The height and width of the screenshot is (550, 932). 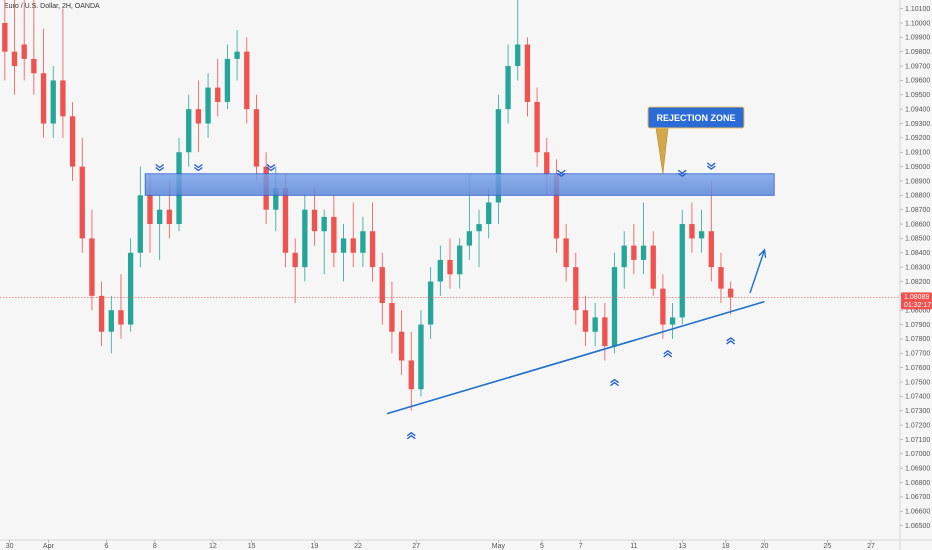 What do you see at coordinates (917, 239) in the screenshot?
I see `y-tick-label: 1.08500` at bounding box center [917, 239].